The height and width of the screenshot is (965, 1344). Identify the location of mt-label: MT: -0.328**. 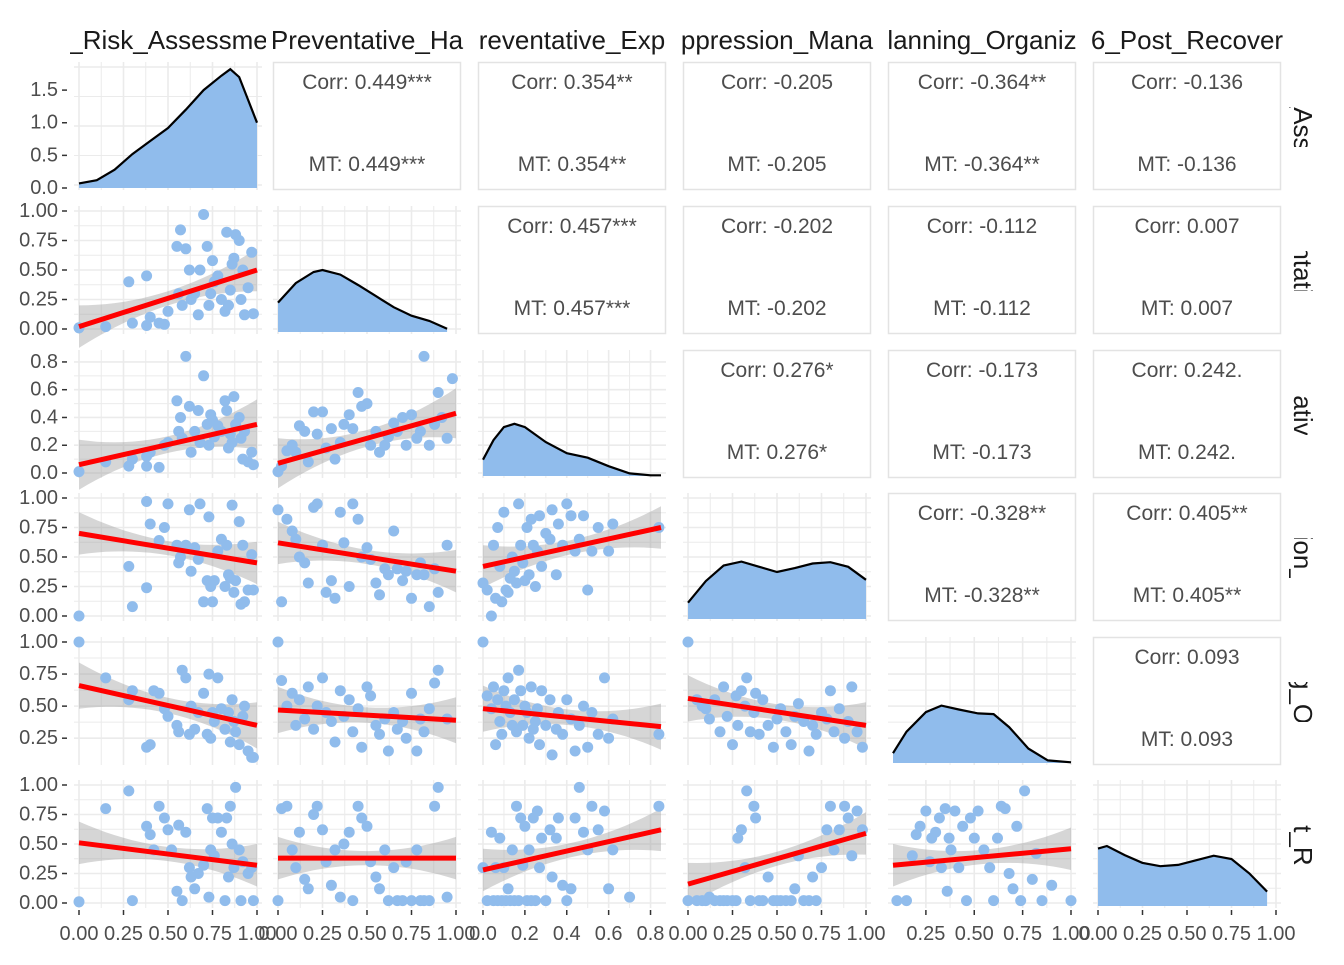
(982, 595).